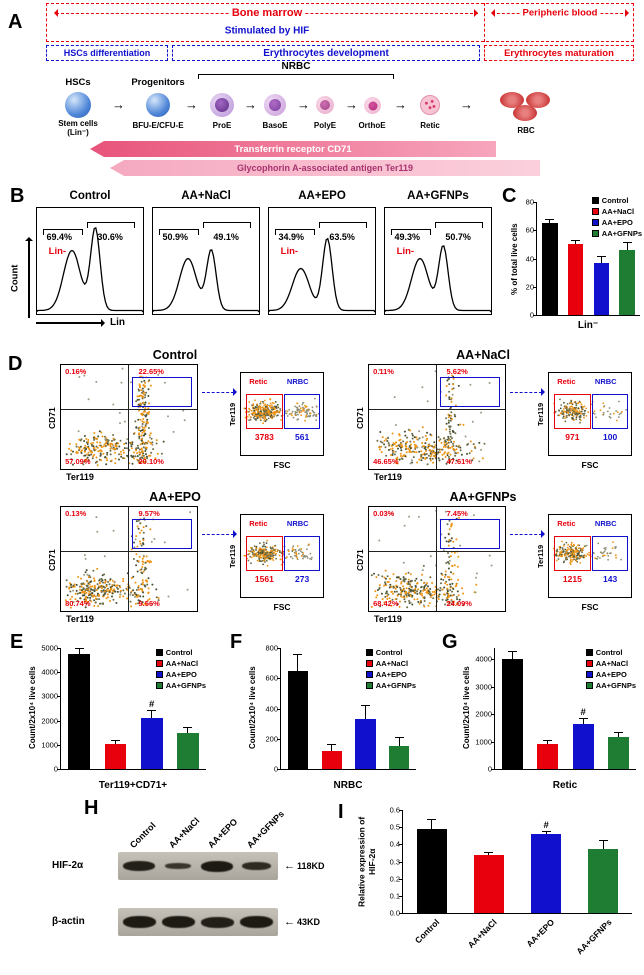 This screenshot has height=975, width=644. Describe the element at coordinates (372, 105) in the screenshot. I see `orthoe-cell-icon` at that location.